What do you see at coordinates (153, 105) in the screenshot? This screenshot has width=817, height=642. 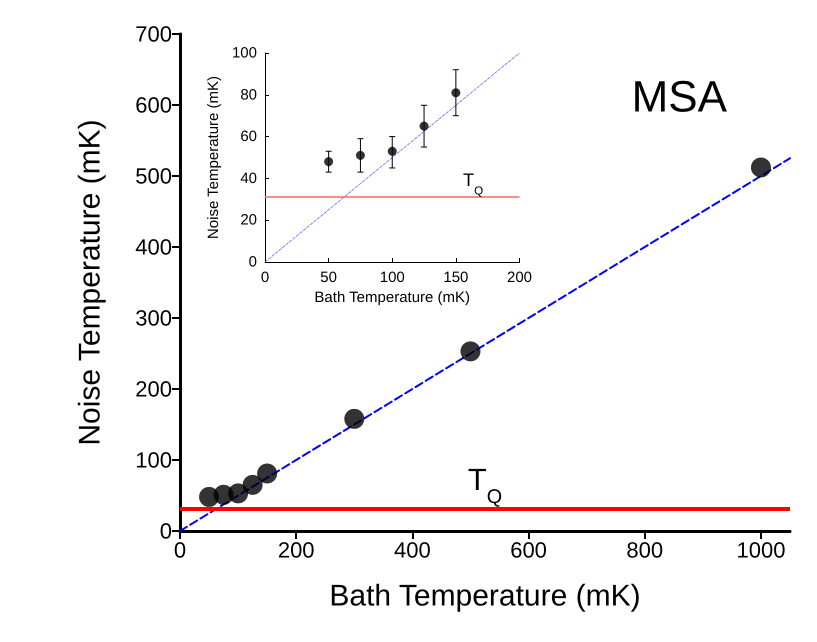 I see `y-tick-label: 600` at bounding box center [153, 105].